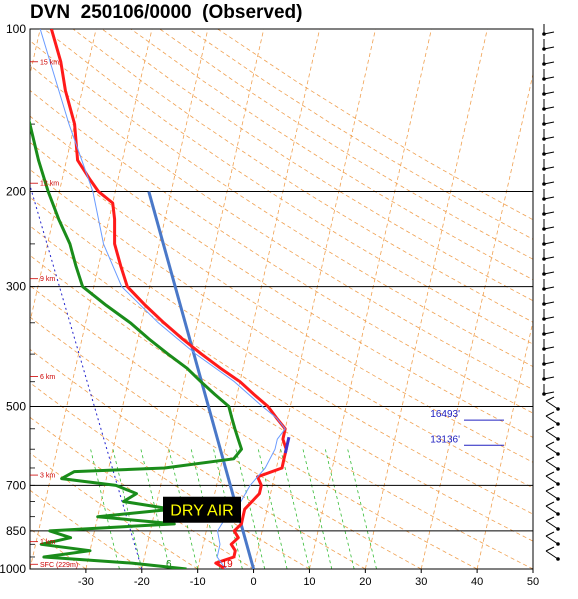 The image size is (578, 599). I want to click on x-tick-label: -10, so click(198, 582).